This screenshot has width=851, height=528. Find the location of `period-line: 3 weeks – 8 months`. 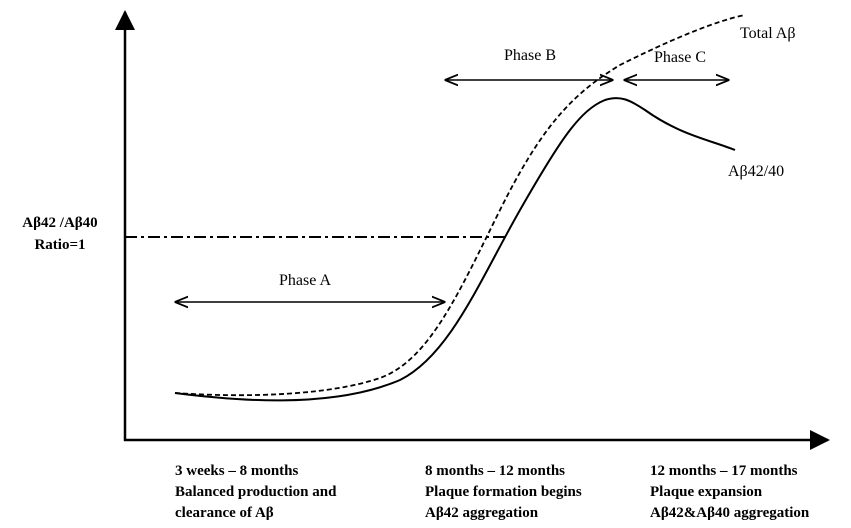

period-line: 3 weeks – 8 months is located at coordinates (237, 471).